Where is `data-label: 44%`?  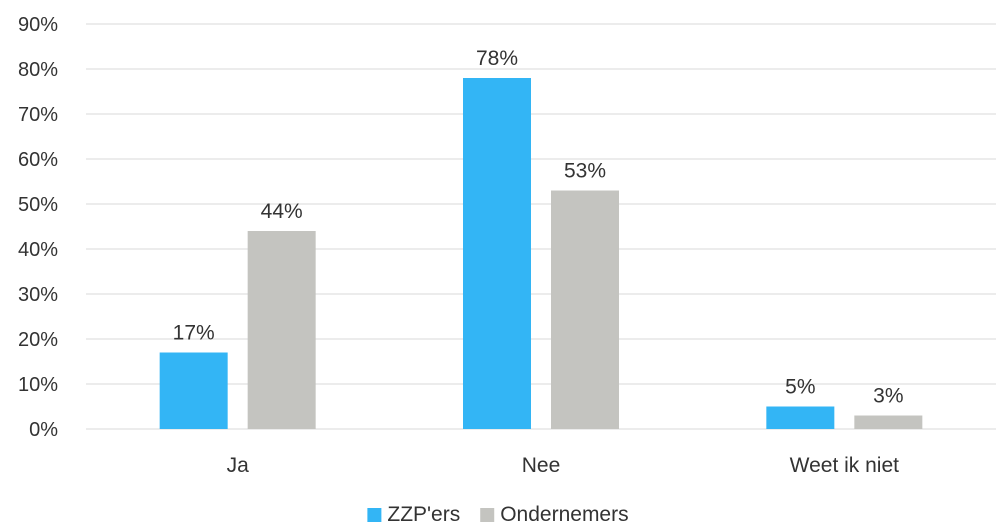
data-label: 44% is located at coordinates (282, 211).